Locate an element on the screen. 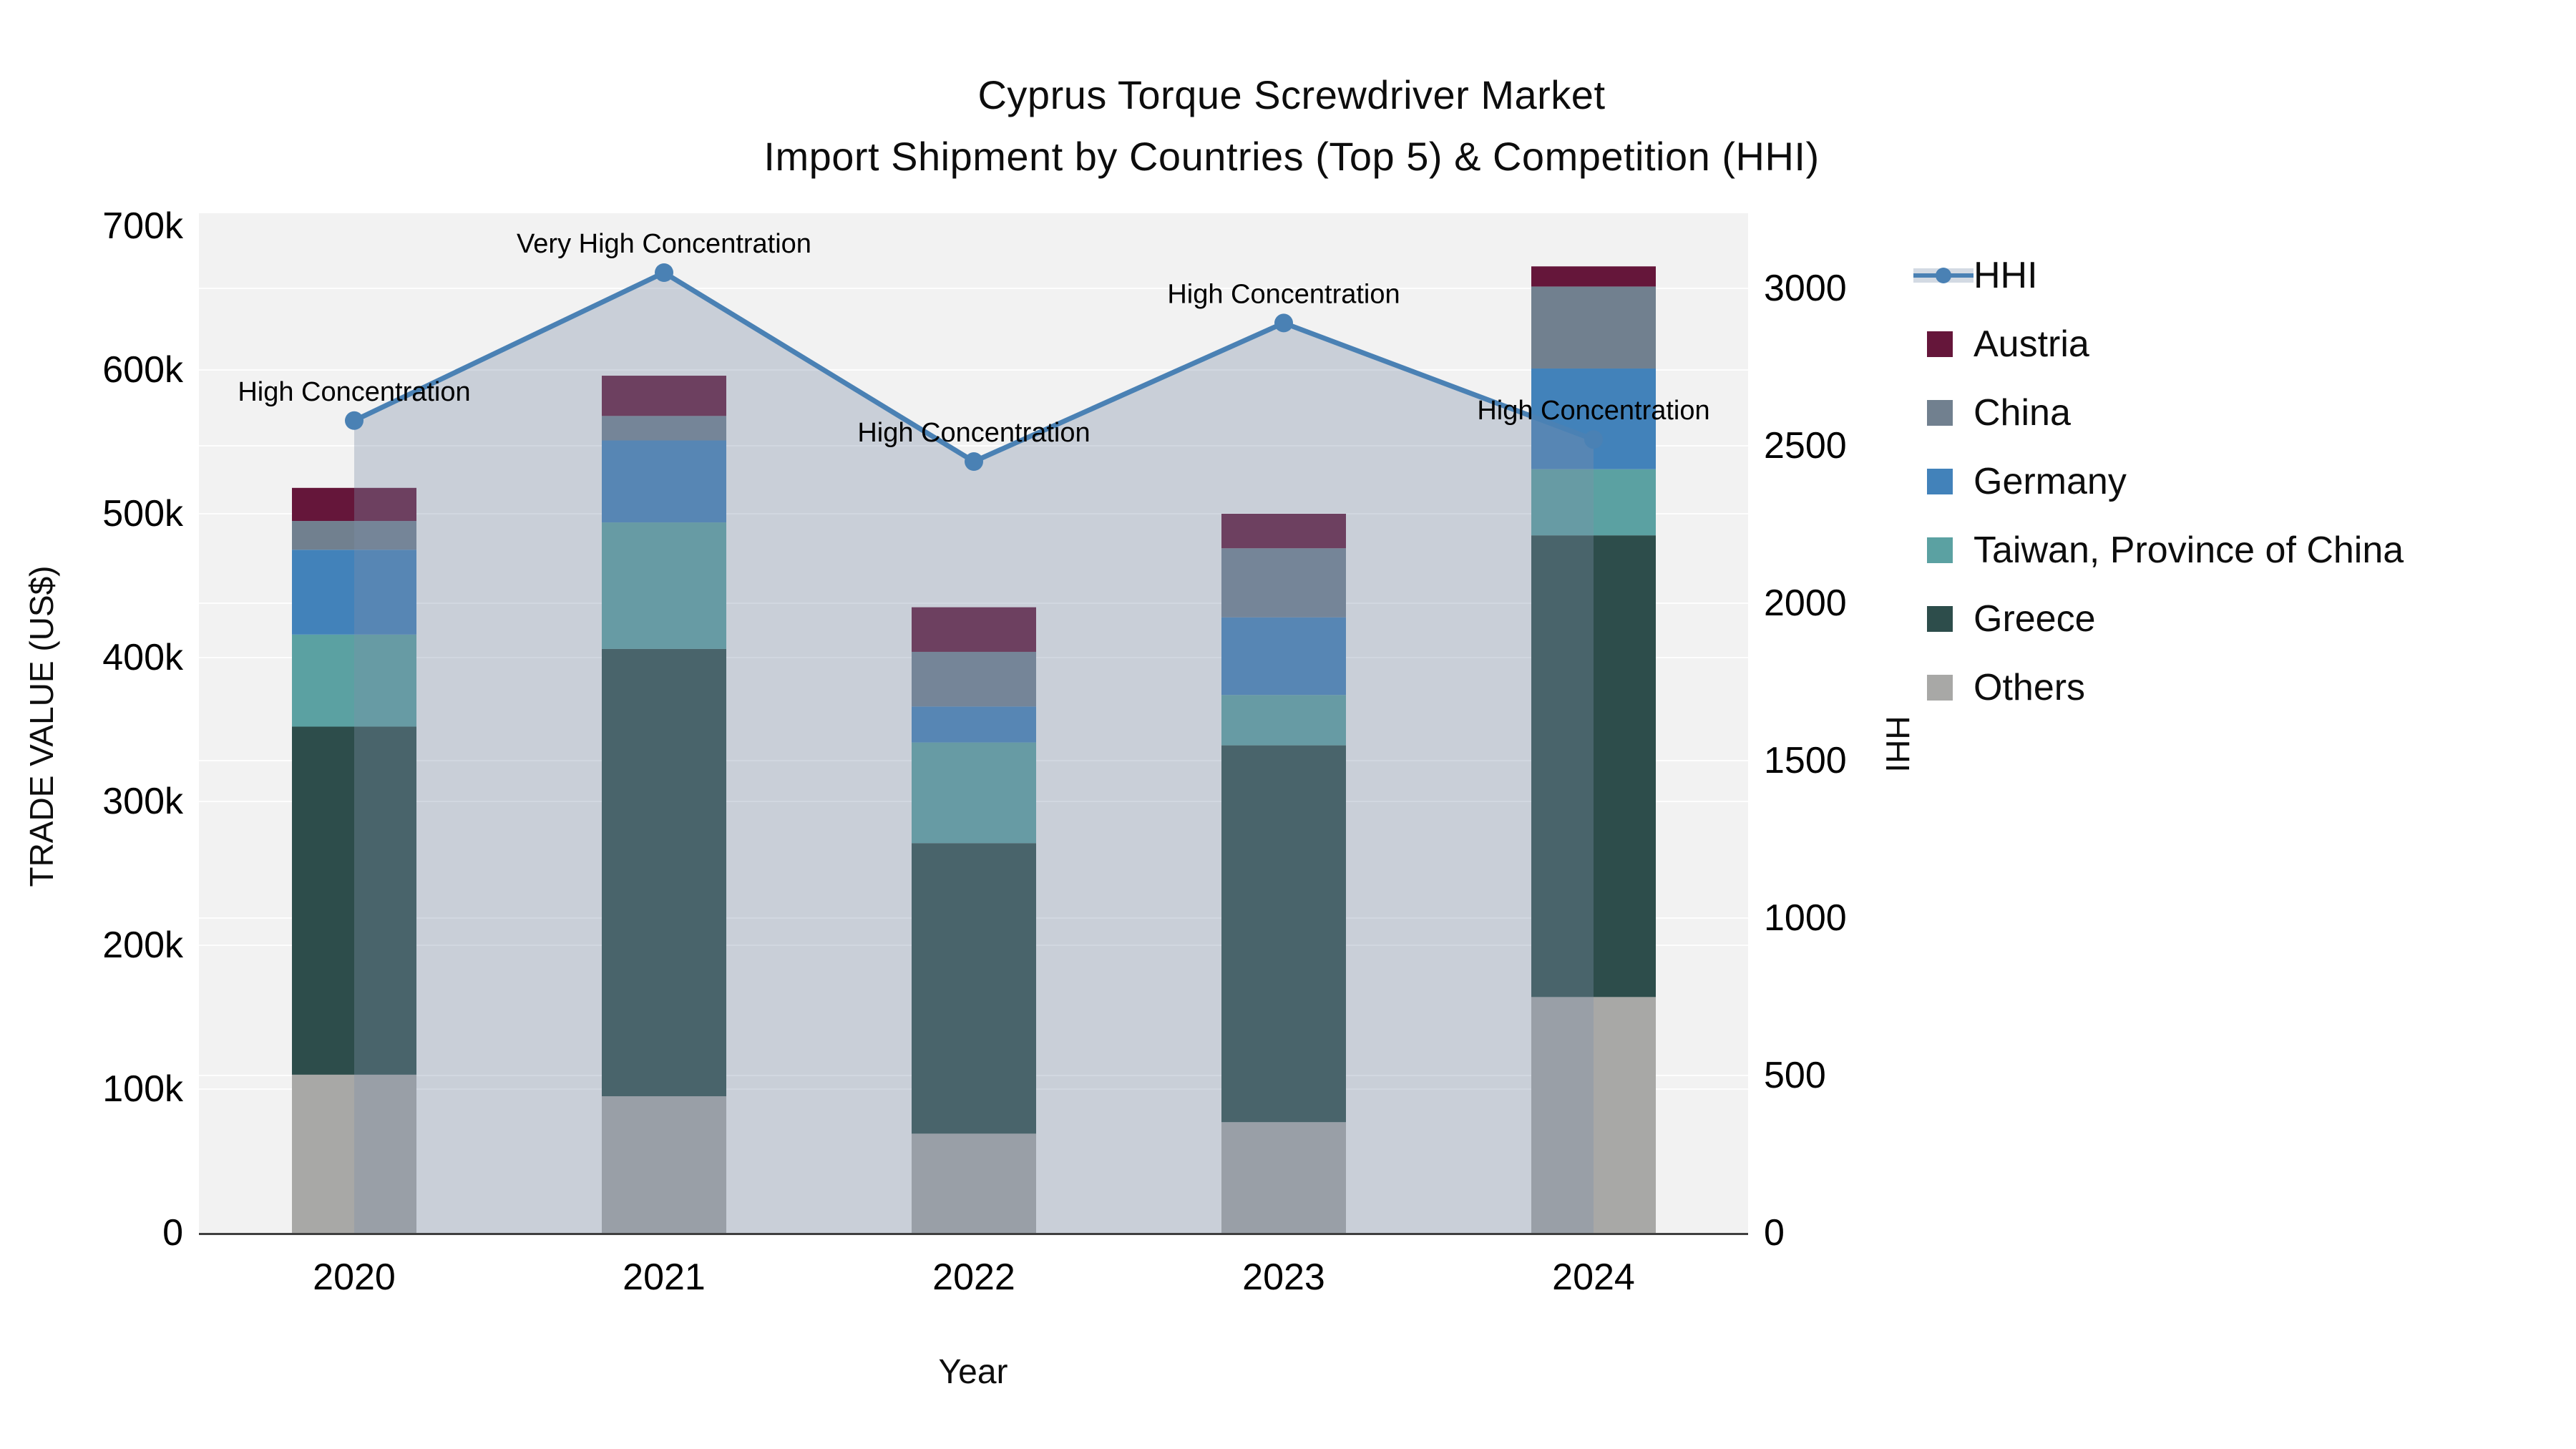 Image resolution: width=2576 pixels, height=1449 pixels. bar-segment-germany-2022 is located at coordinates (974, 724).